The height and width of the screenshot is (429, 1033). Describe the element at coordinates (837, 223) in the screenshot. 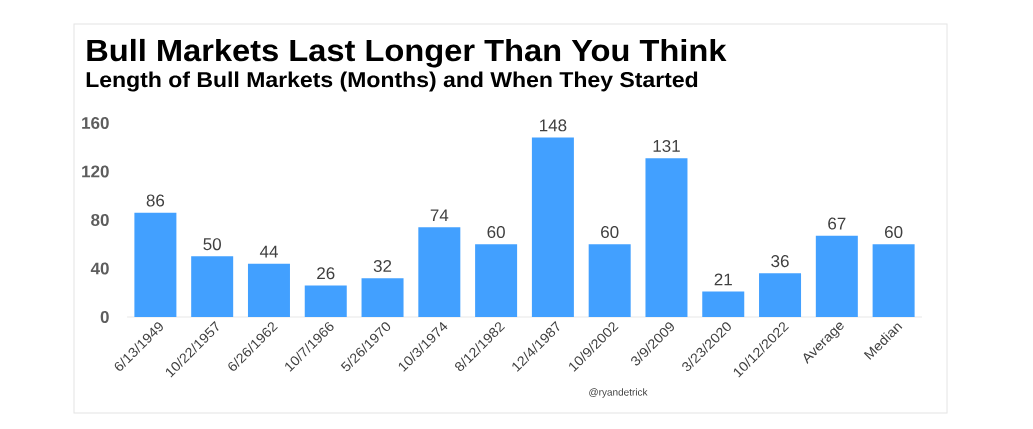

I see `data-label: 67` at that location.